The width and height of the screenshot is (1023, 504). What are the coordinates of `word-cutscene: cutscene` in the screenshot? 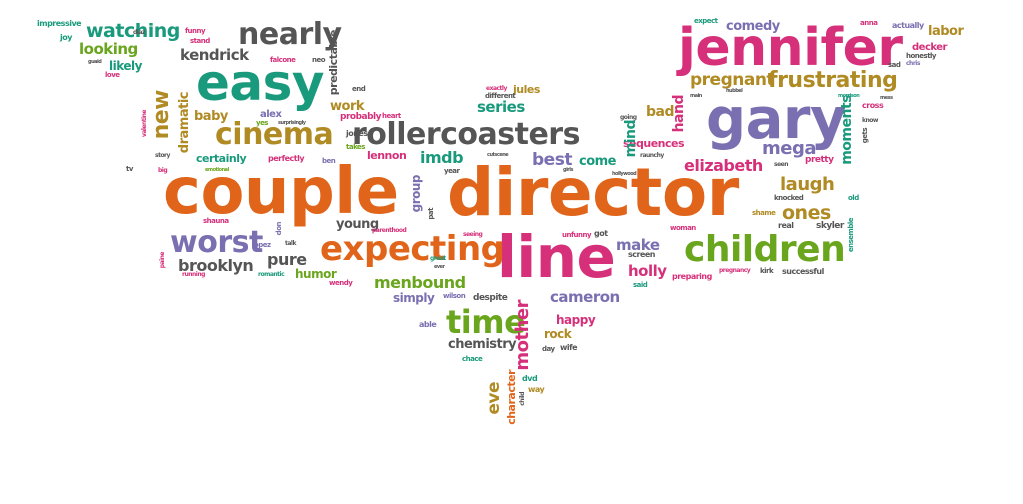 It's located at (498, 155).